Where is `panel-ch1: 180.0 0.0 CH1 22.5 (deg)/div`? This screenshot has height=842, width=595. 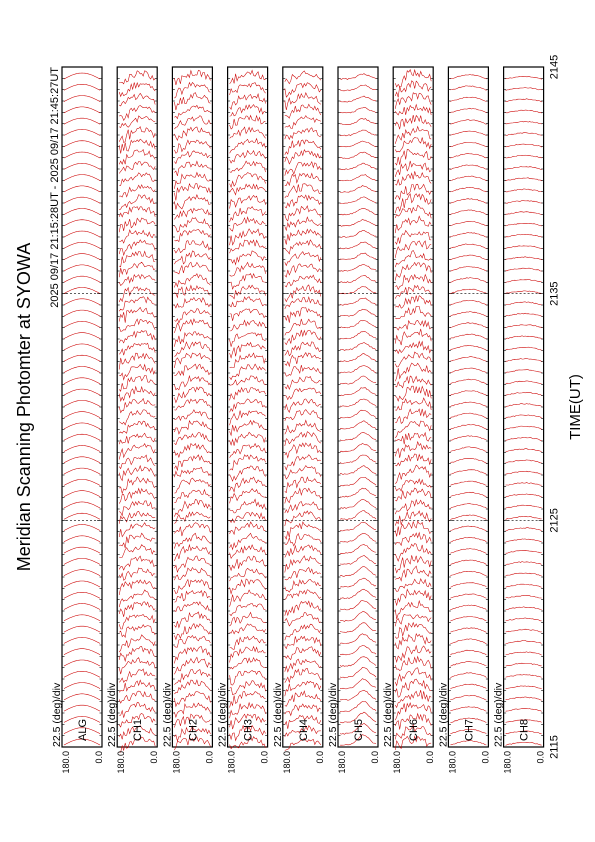
panel-ch1: 180.0 0.0 CH1 22.5 (deg)/div is located at coordinates (132, 420).